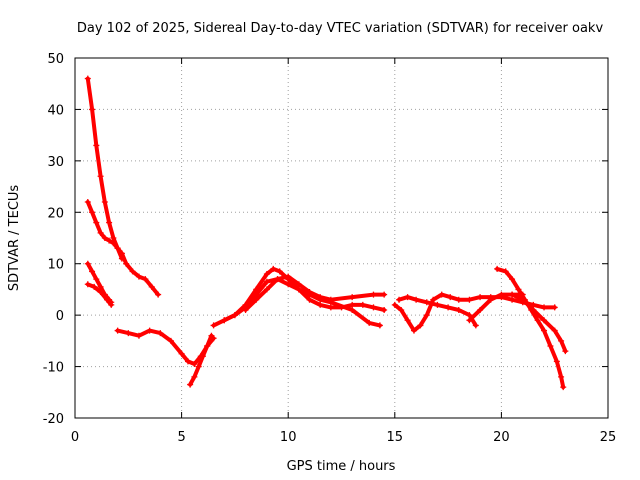  I want to click on y-tick-label: -10, so click(53, 368).